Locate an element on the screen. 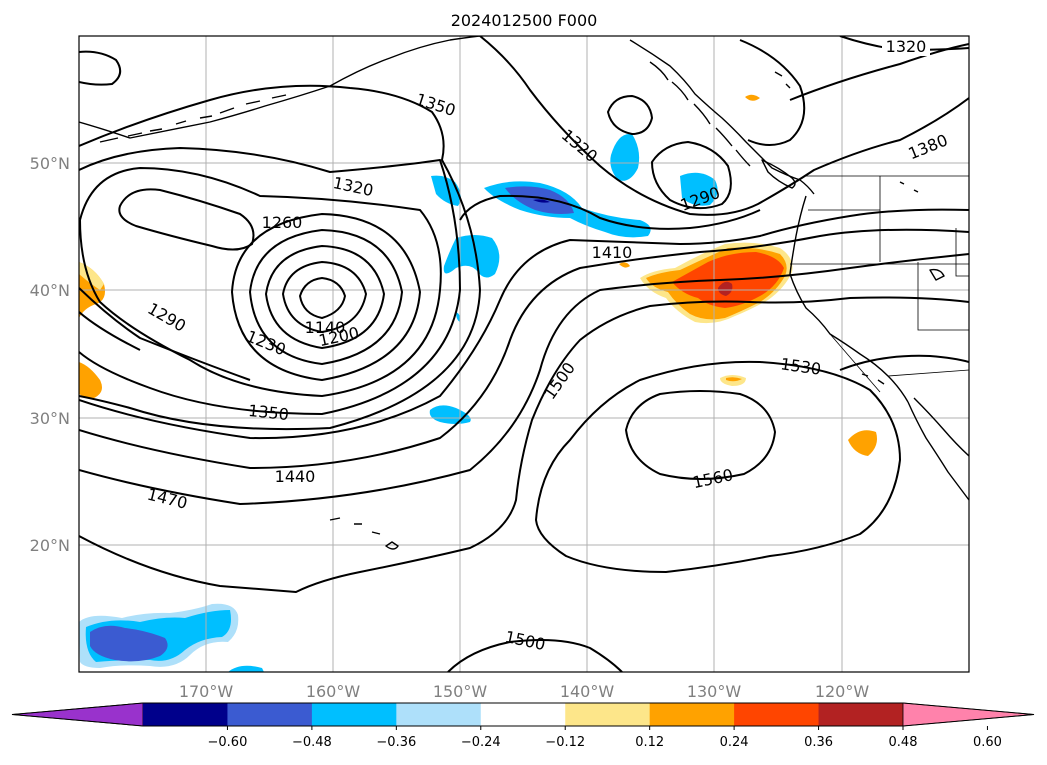 The height and width of the screenshot is (765, 1047). small-island-nw is located at coordinates (782, 80).